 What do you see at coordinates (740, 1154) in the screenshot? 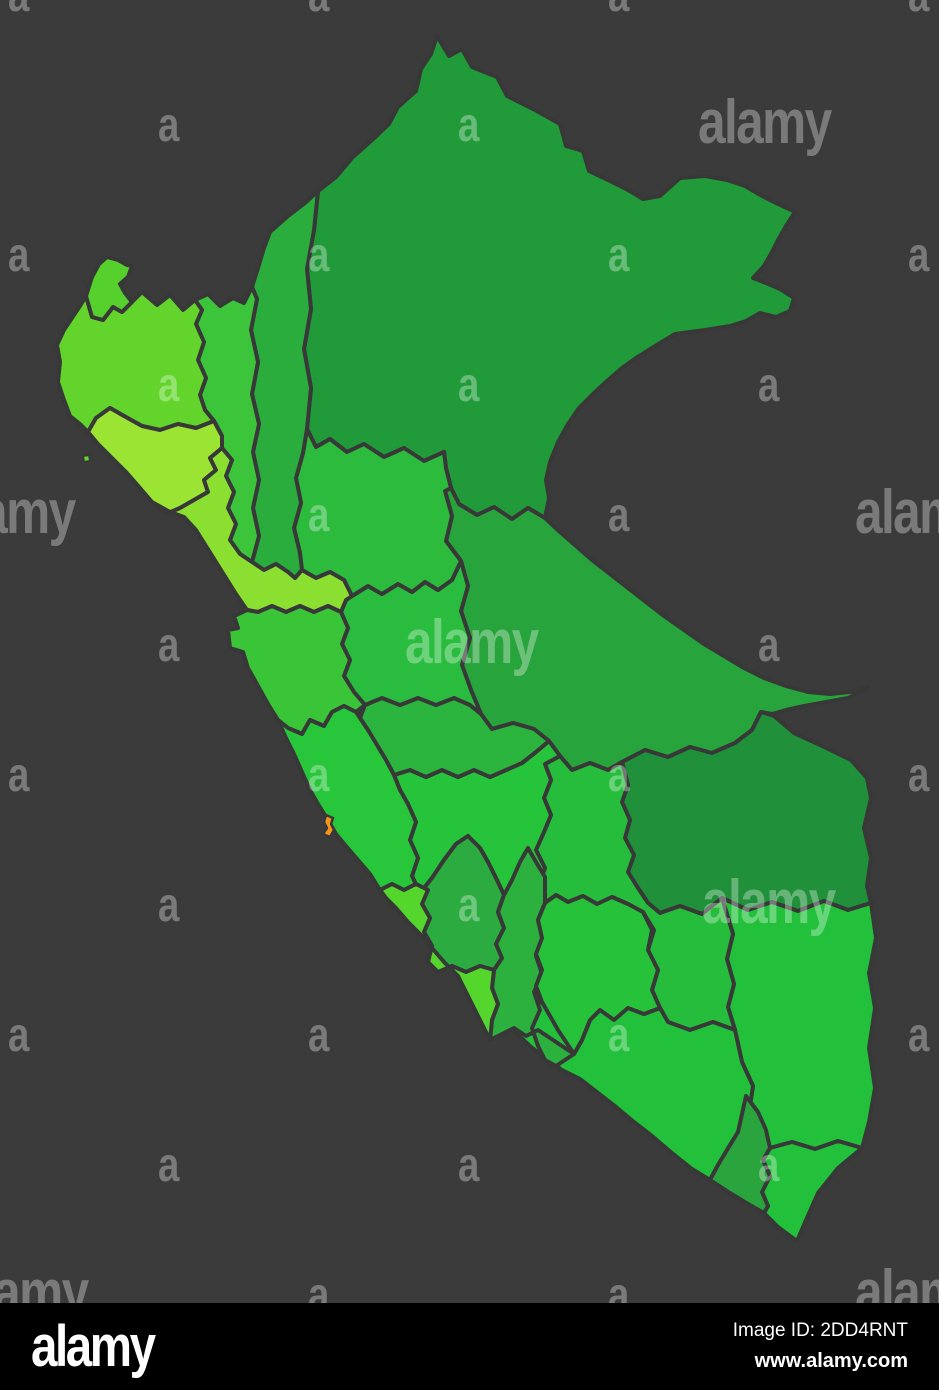
I see `region-moquegua` at bounding box center [740, 1154].